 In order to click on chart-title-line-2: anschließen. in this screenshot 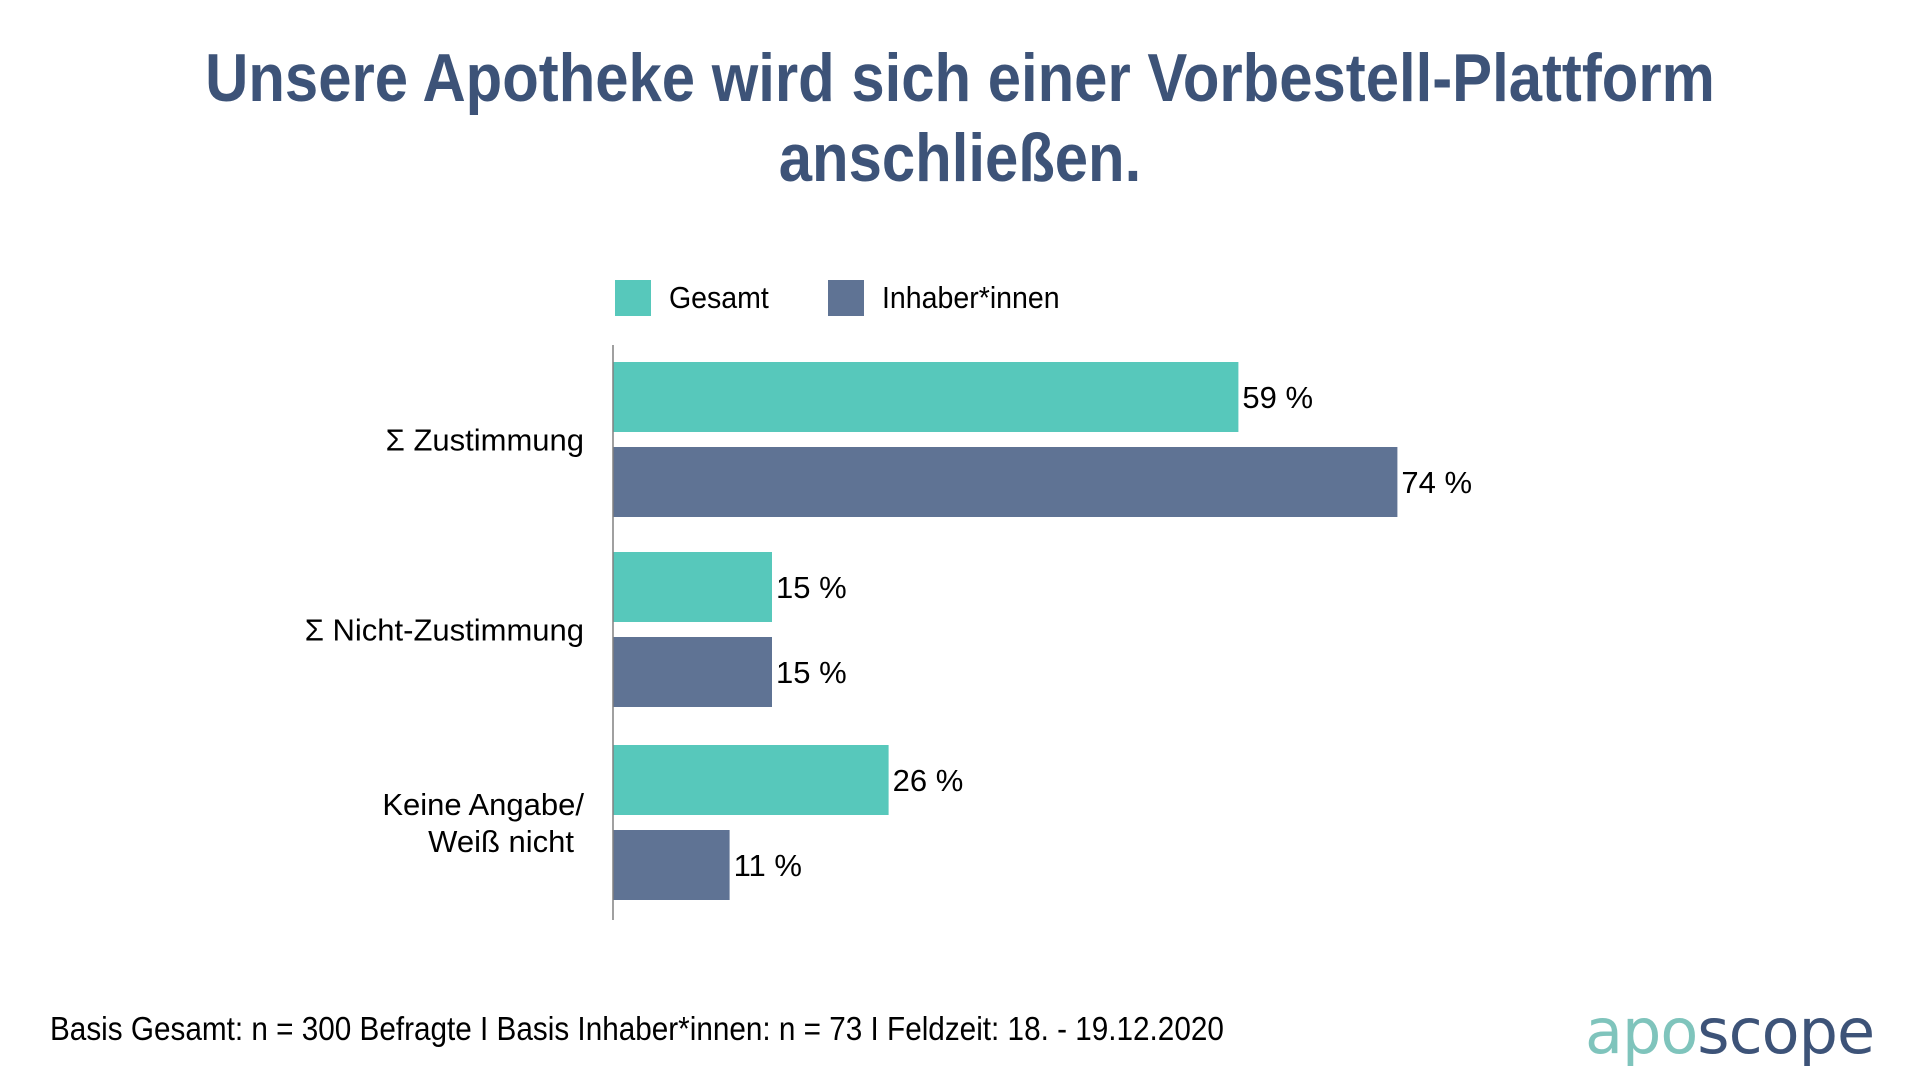, I will do `click(960, 158)`.